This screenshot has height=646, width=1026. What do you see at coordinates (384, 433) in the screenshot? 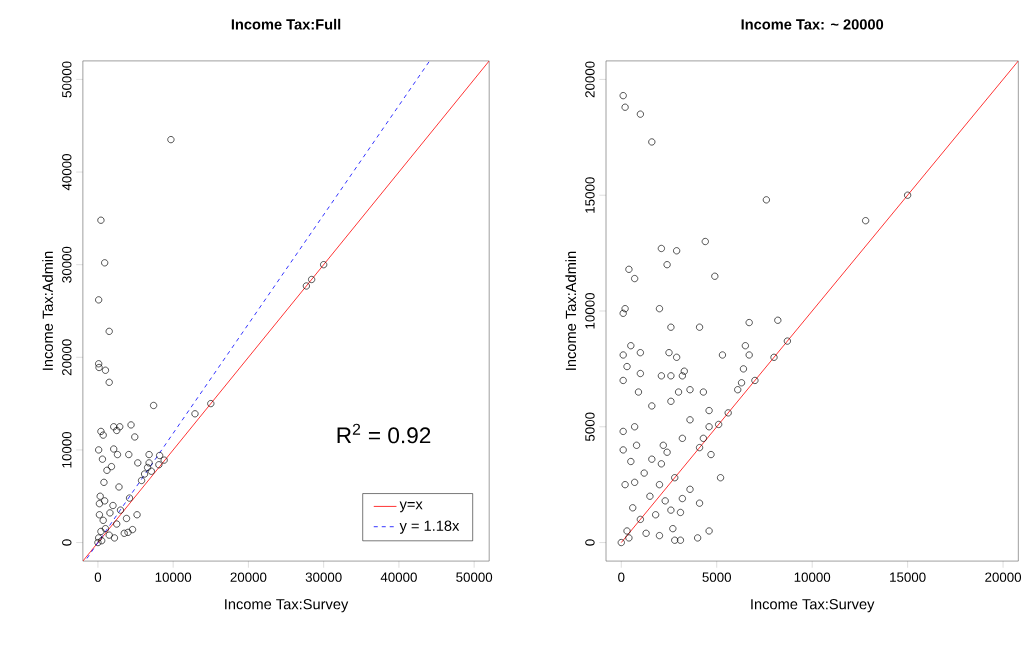
I see `annotation: R$^{2}$ = 0.92` at bounding box center [384, 433].